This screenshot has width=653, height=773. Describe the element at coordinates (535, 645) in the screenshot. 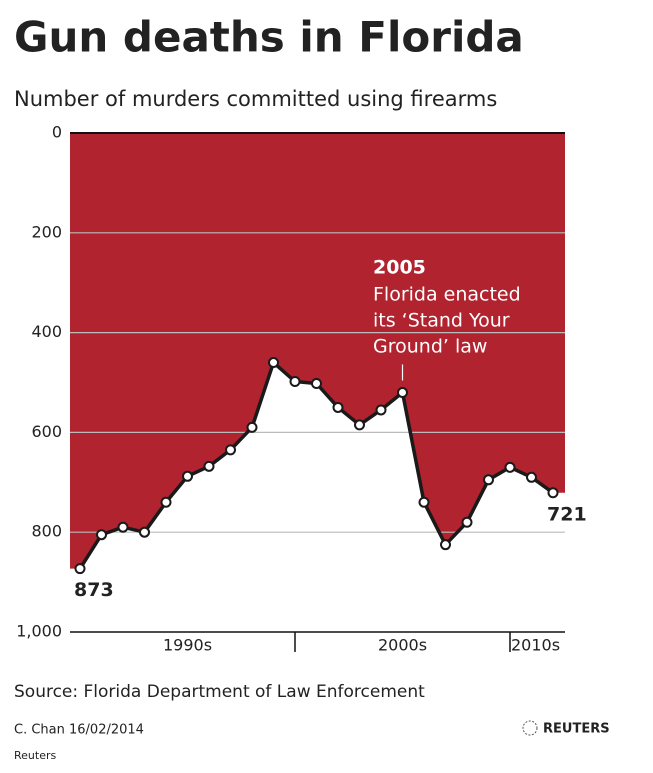

I see `x-tick-label: 2010s` at that location.